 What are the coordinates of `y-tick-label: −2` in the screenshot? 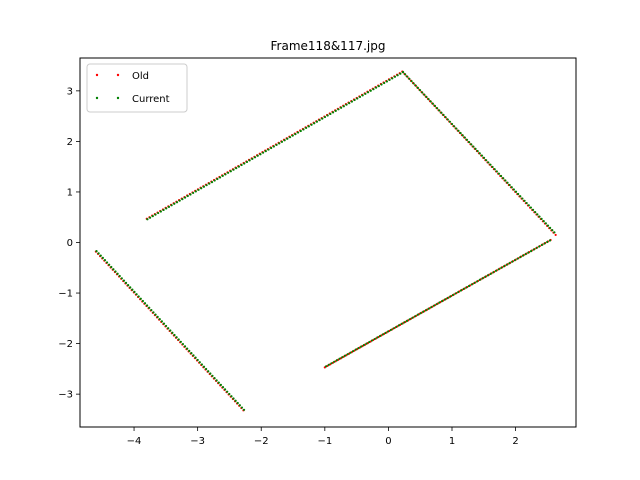 It's located at (65, 344).